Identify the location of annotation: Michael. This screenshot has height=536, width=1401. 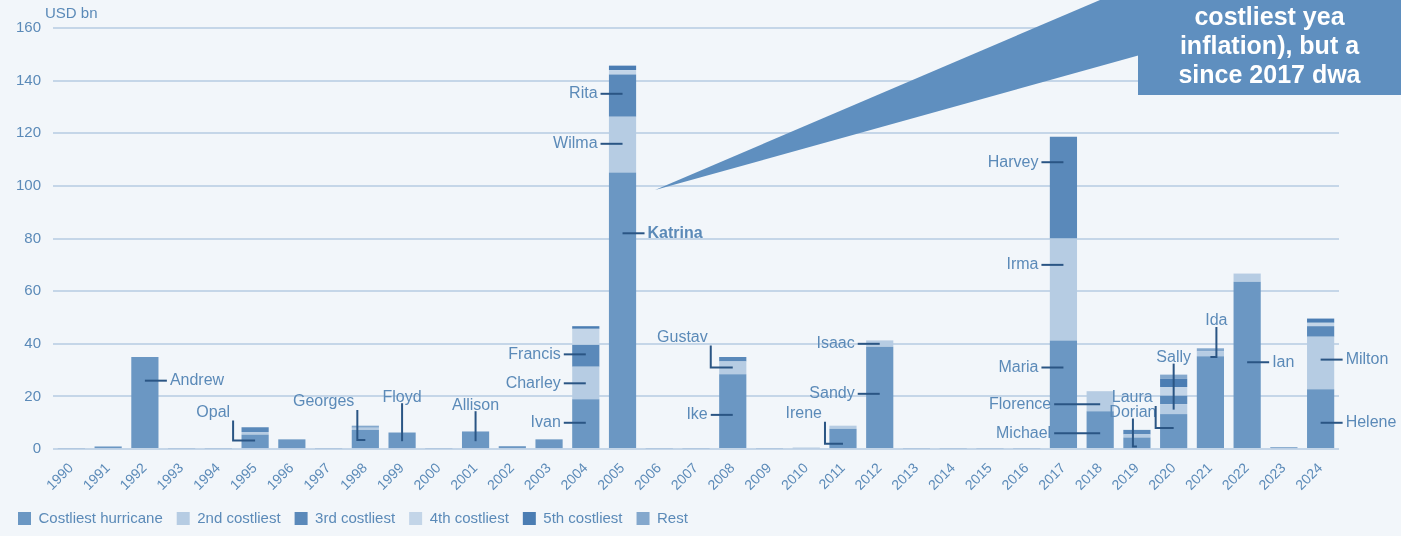
(1024, 432).